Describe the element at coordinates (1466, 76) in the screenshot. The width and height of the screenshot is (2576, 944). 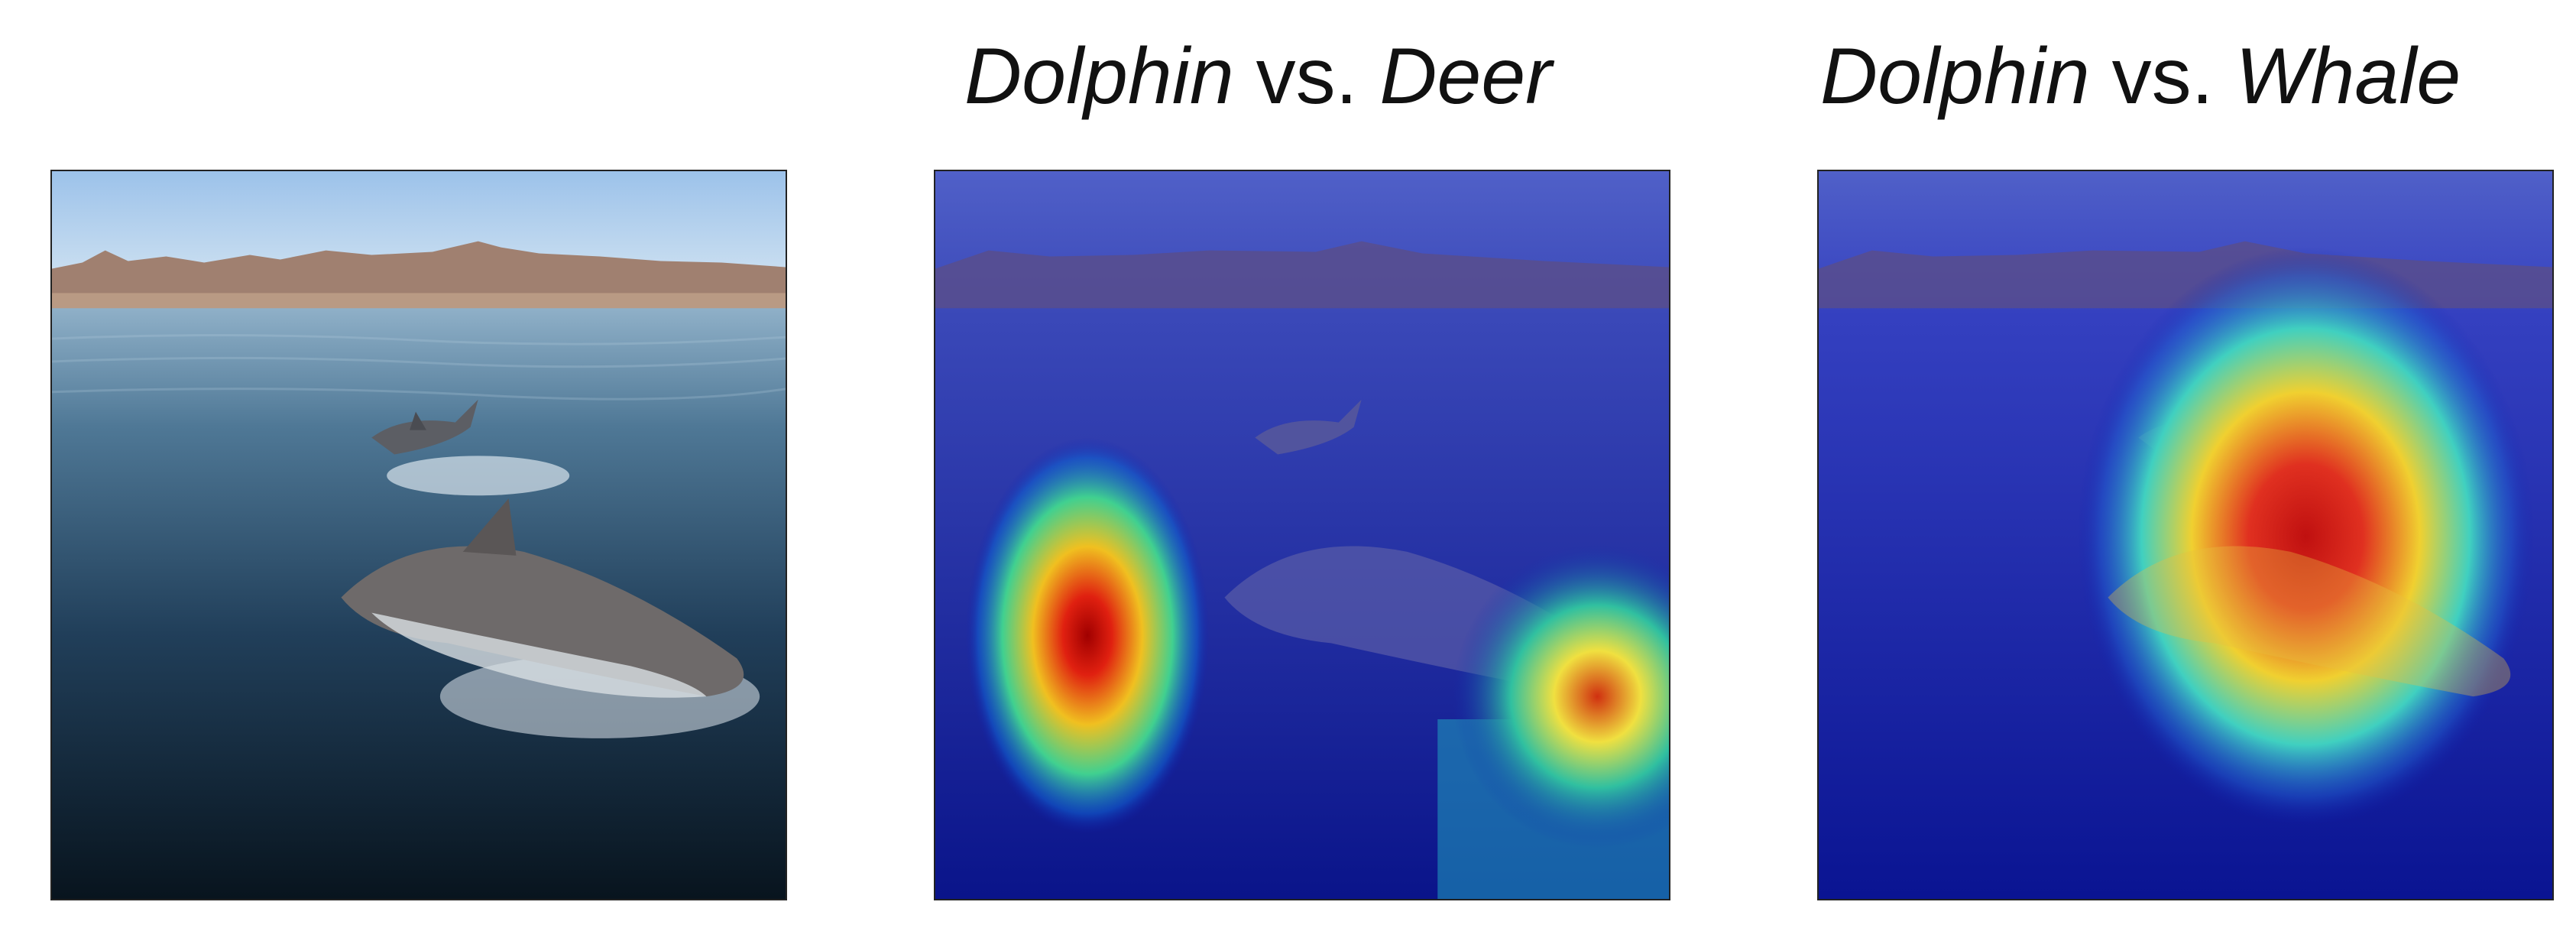
I see `title-class-b: Deer` at that location.